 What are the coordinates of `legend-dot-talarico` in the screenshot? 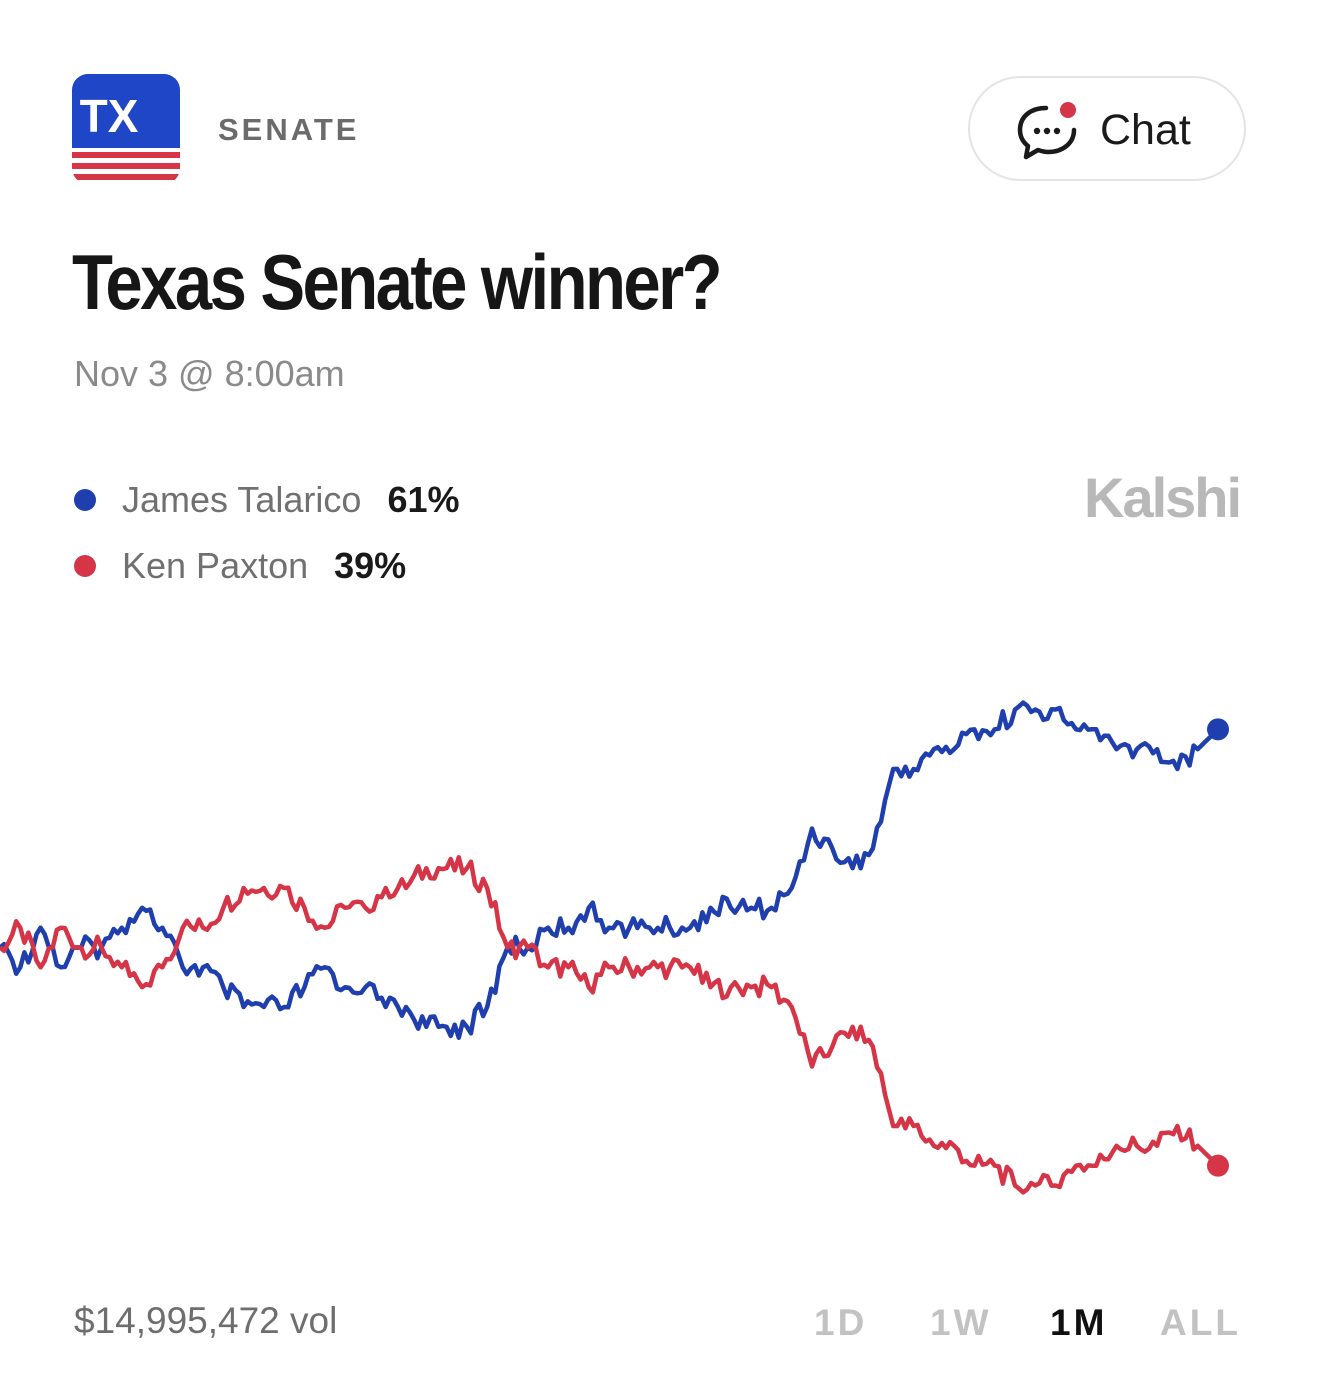 It's located at (85, 500).